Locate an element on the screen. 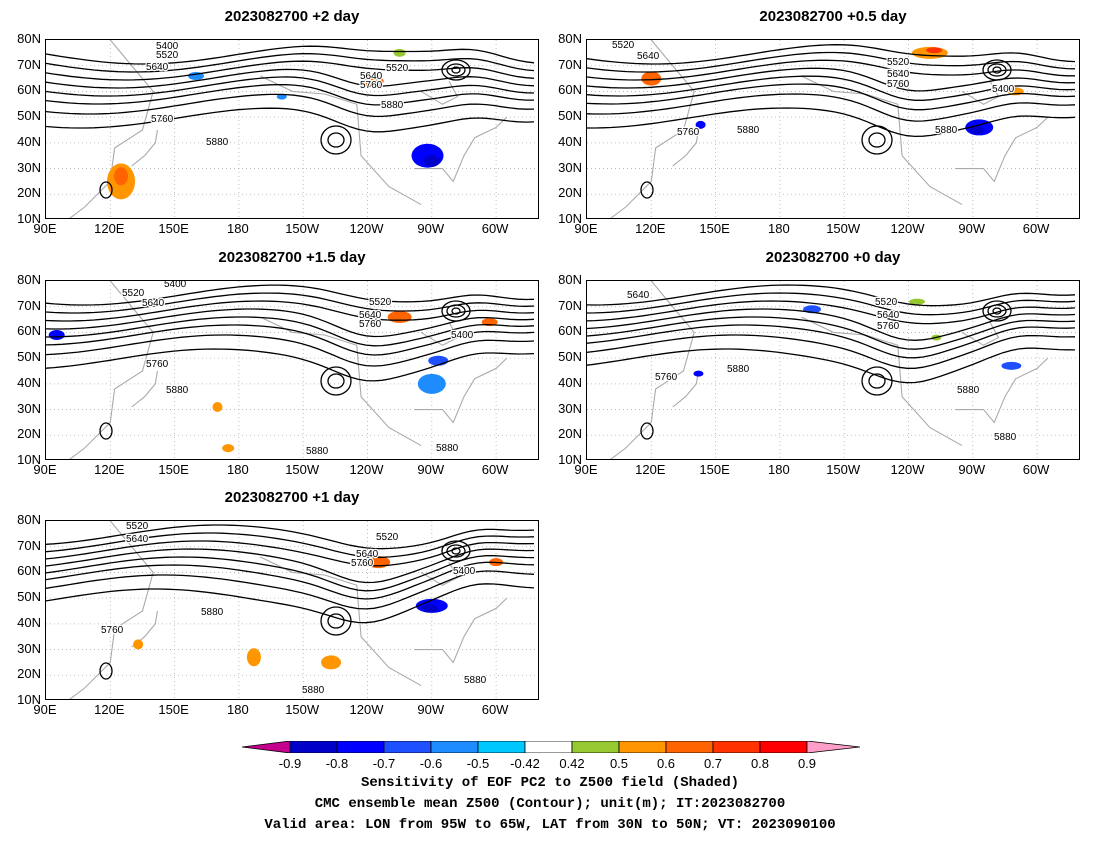 This screenshot has width=1100, height=850. colorbar-tick-label: -0.8 is located at coordinates (337, 763).